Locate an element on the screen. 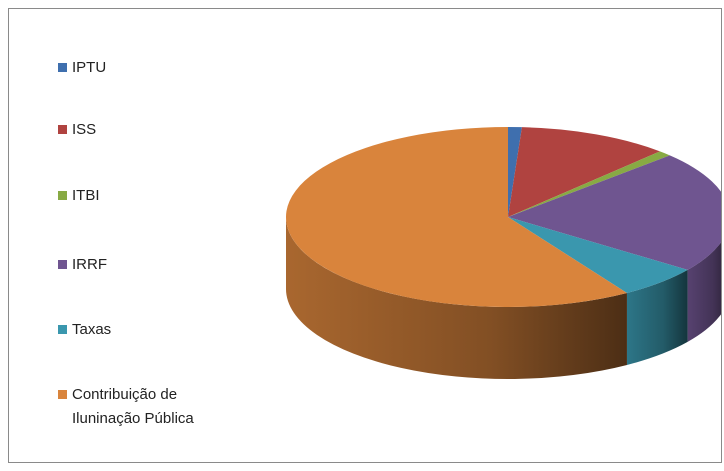 This screenshot has width=724, height=471. legend-label: Taxas is located at coordinates (92, 329).